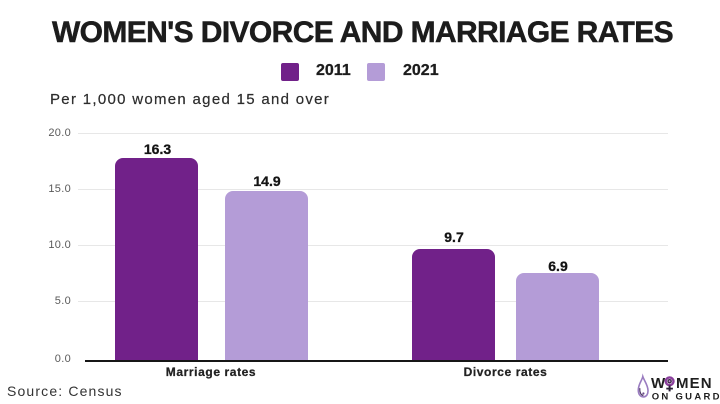  I want to click on svg-text: ON GUARD, so click(686, 397).